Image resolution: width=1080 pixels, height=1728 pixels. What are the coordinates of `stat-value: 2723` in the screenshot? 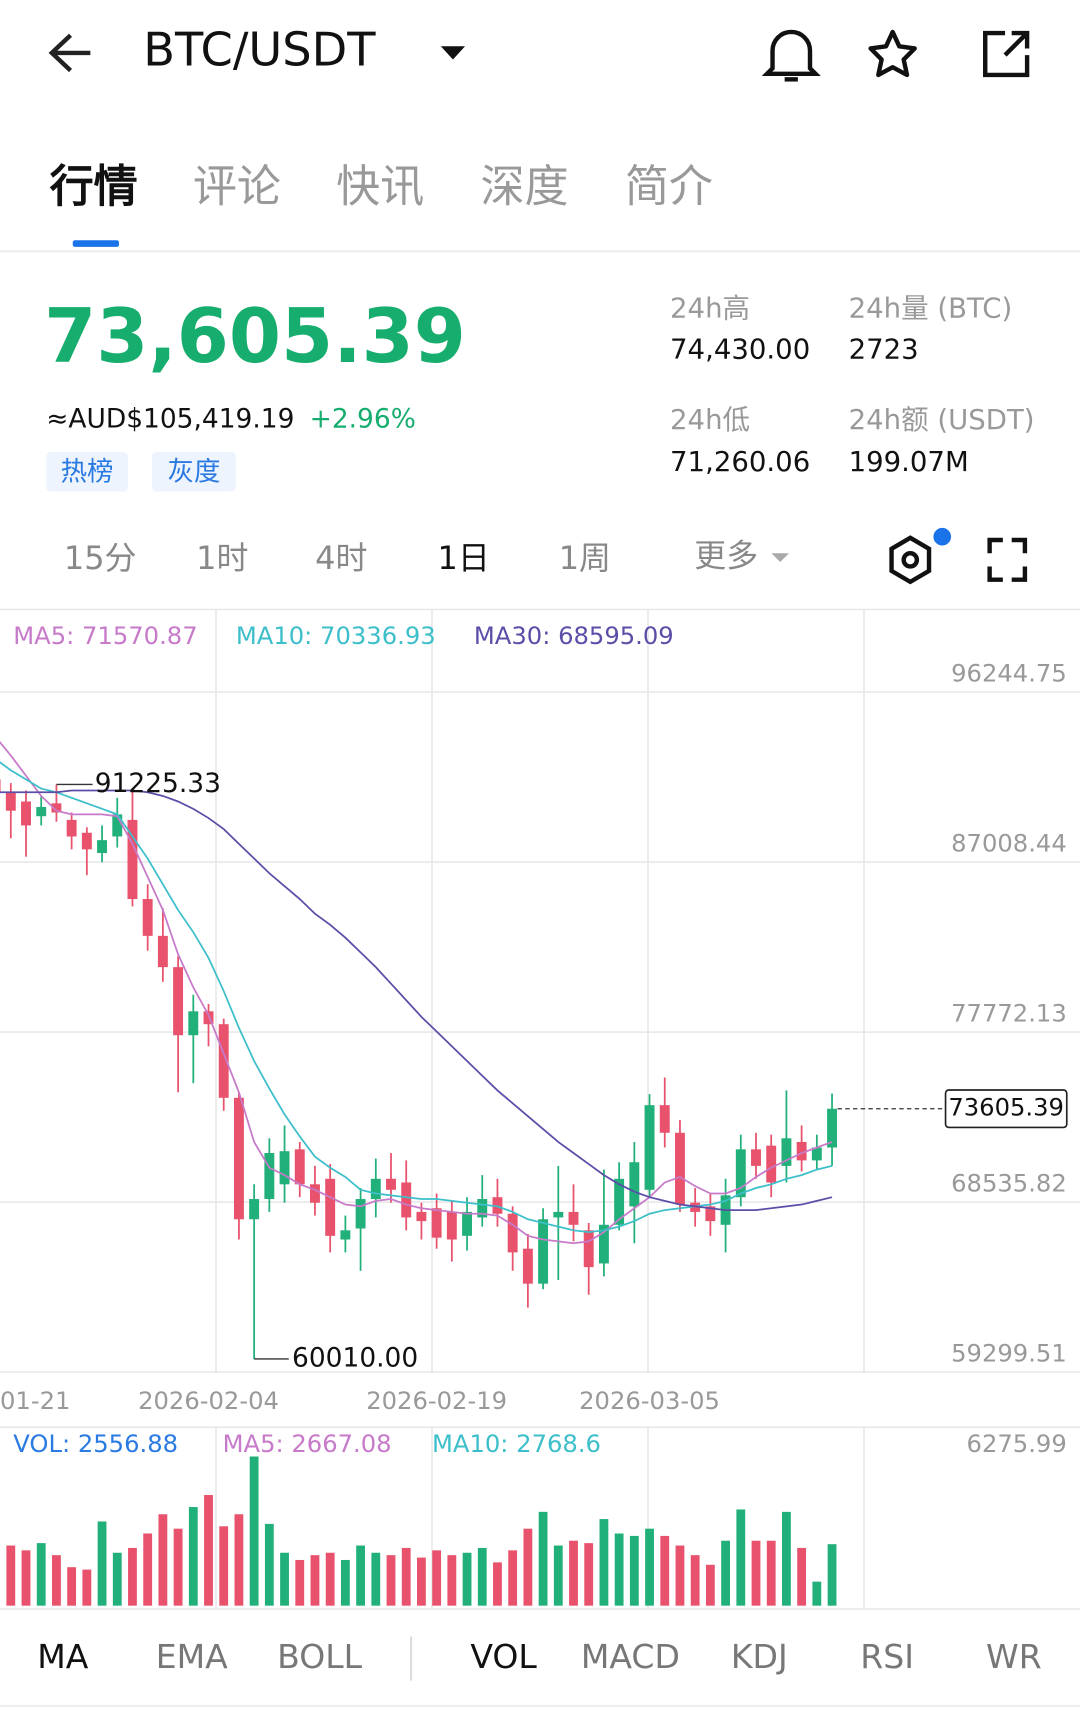 It's located at (884, 349).